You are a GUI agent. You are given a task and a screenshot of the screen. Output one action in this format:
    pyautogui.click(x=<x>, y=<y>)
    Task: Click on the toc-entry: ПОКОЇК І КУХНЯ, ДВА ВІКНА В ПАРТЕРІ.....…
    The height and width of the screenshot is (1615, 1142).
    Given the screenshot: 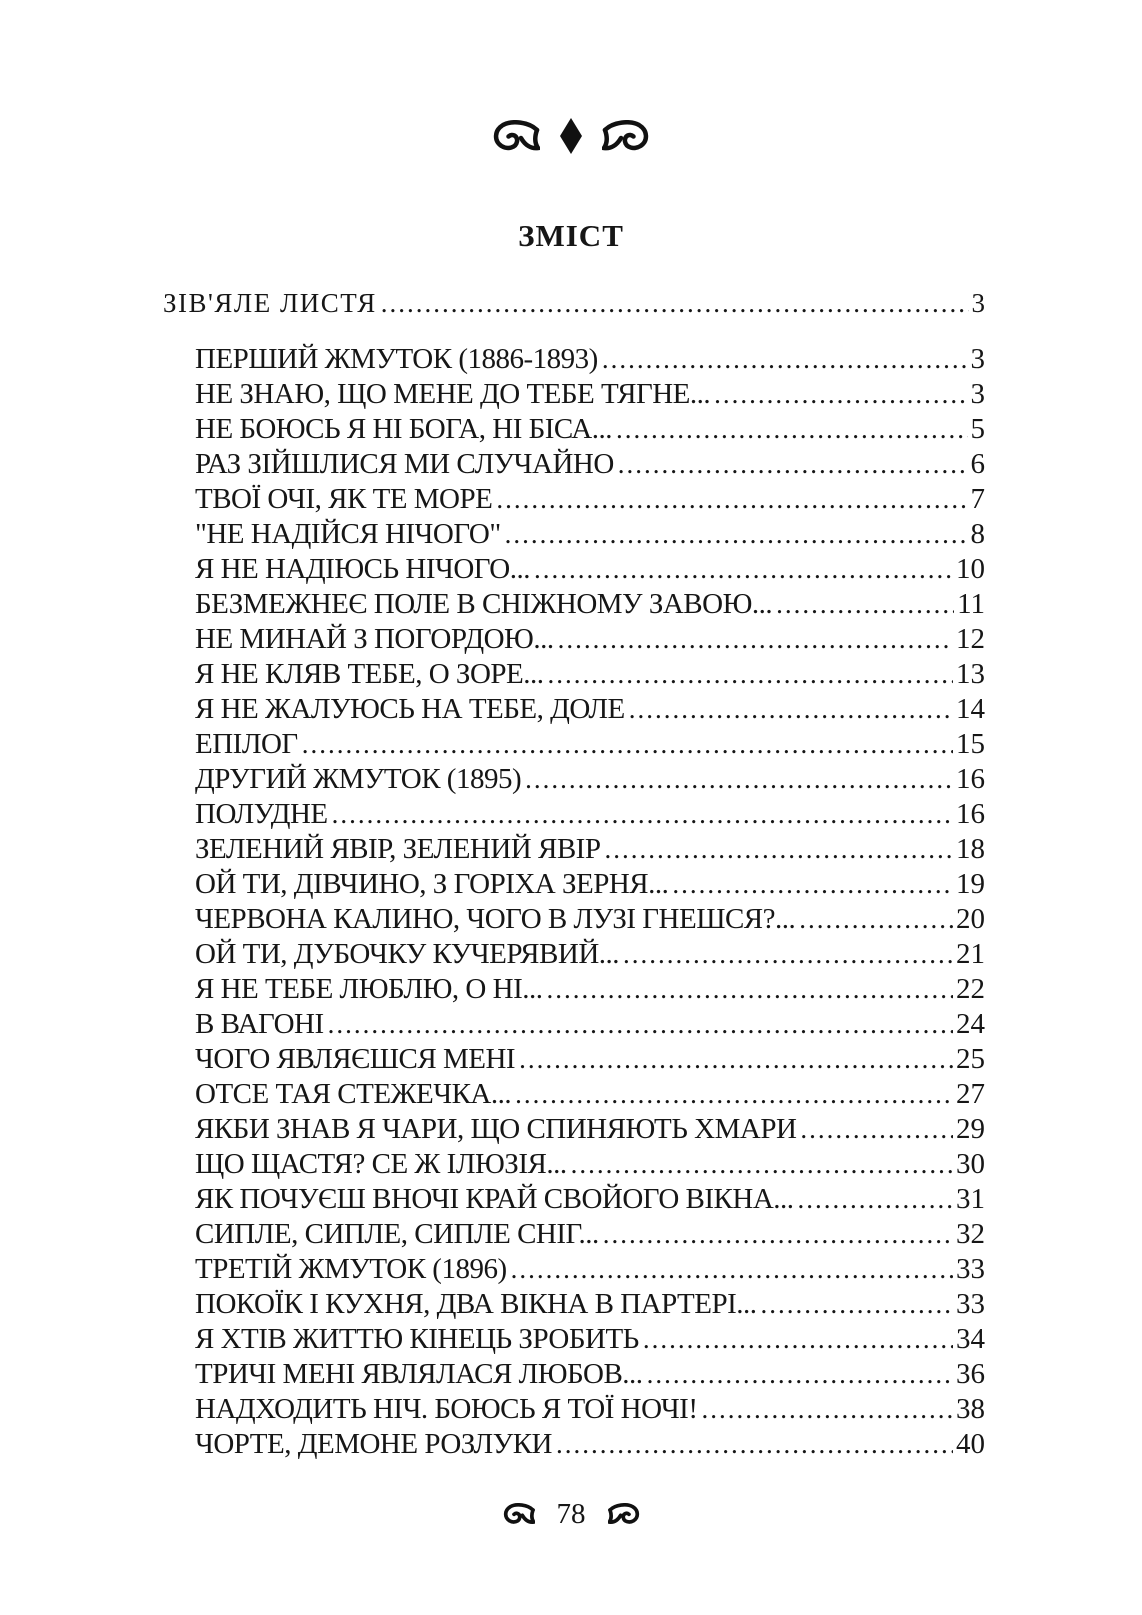 What is the action you would take?
    pyautogui.click(x=574, y=1305)
    